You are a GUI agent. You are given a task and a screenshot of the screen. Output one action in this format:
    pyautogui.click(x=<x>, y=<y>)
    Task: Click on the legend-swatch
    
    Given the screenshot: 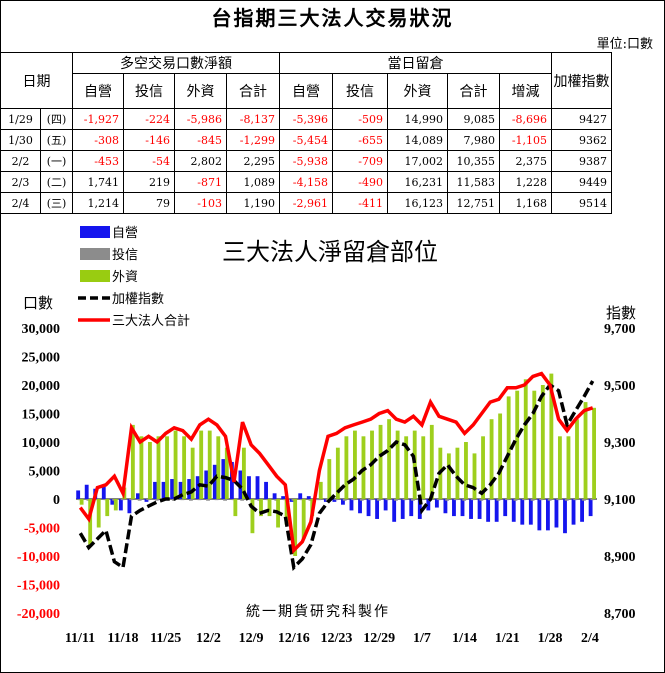 What is the action you would take?
    pyautogui.click(x=95, y=232)
    